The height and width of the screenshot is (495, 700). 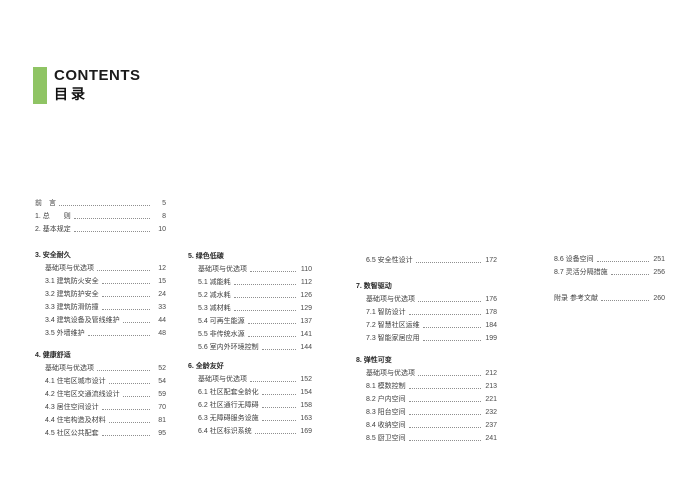 What do you see at coordinates (491, 312) in the screenshot?
I see `toc-entry-page: 178` at bounding box center [491, 312].